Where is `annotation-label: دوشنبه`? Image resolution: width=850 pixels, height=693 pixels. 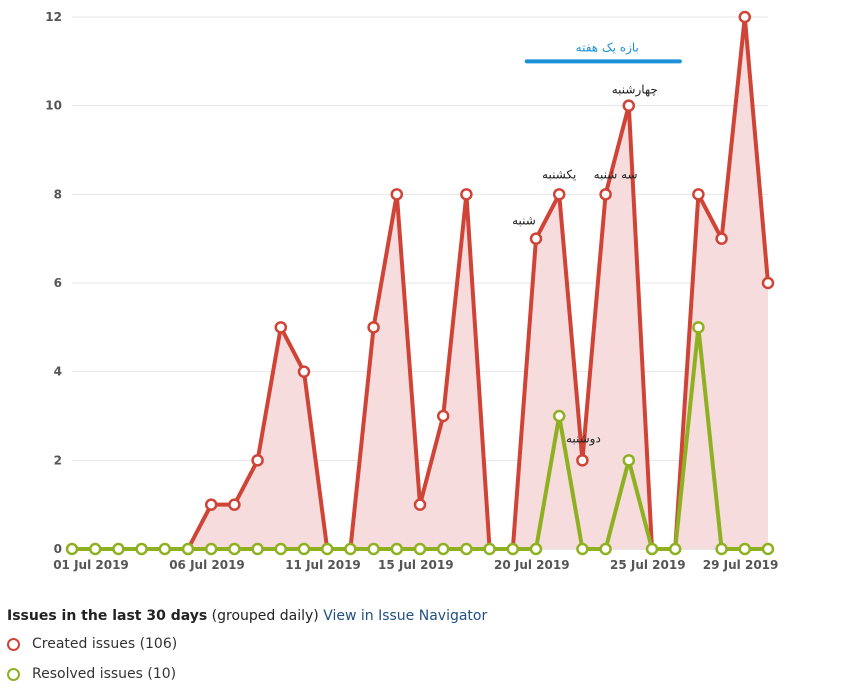 annotation-label: دوشنبه is located at coordinates (583, 438).